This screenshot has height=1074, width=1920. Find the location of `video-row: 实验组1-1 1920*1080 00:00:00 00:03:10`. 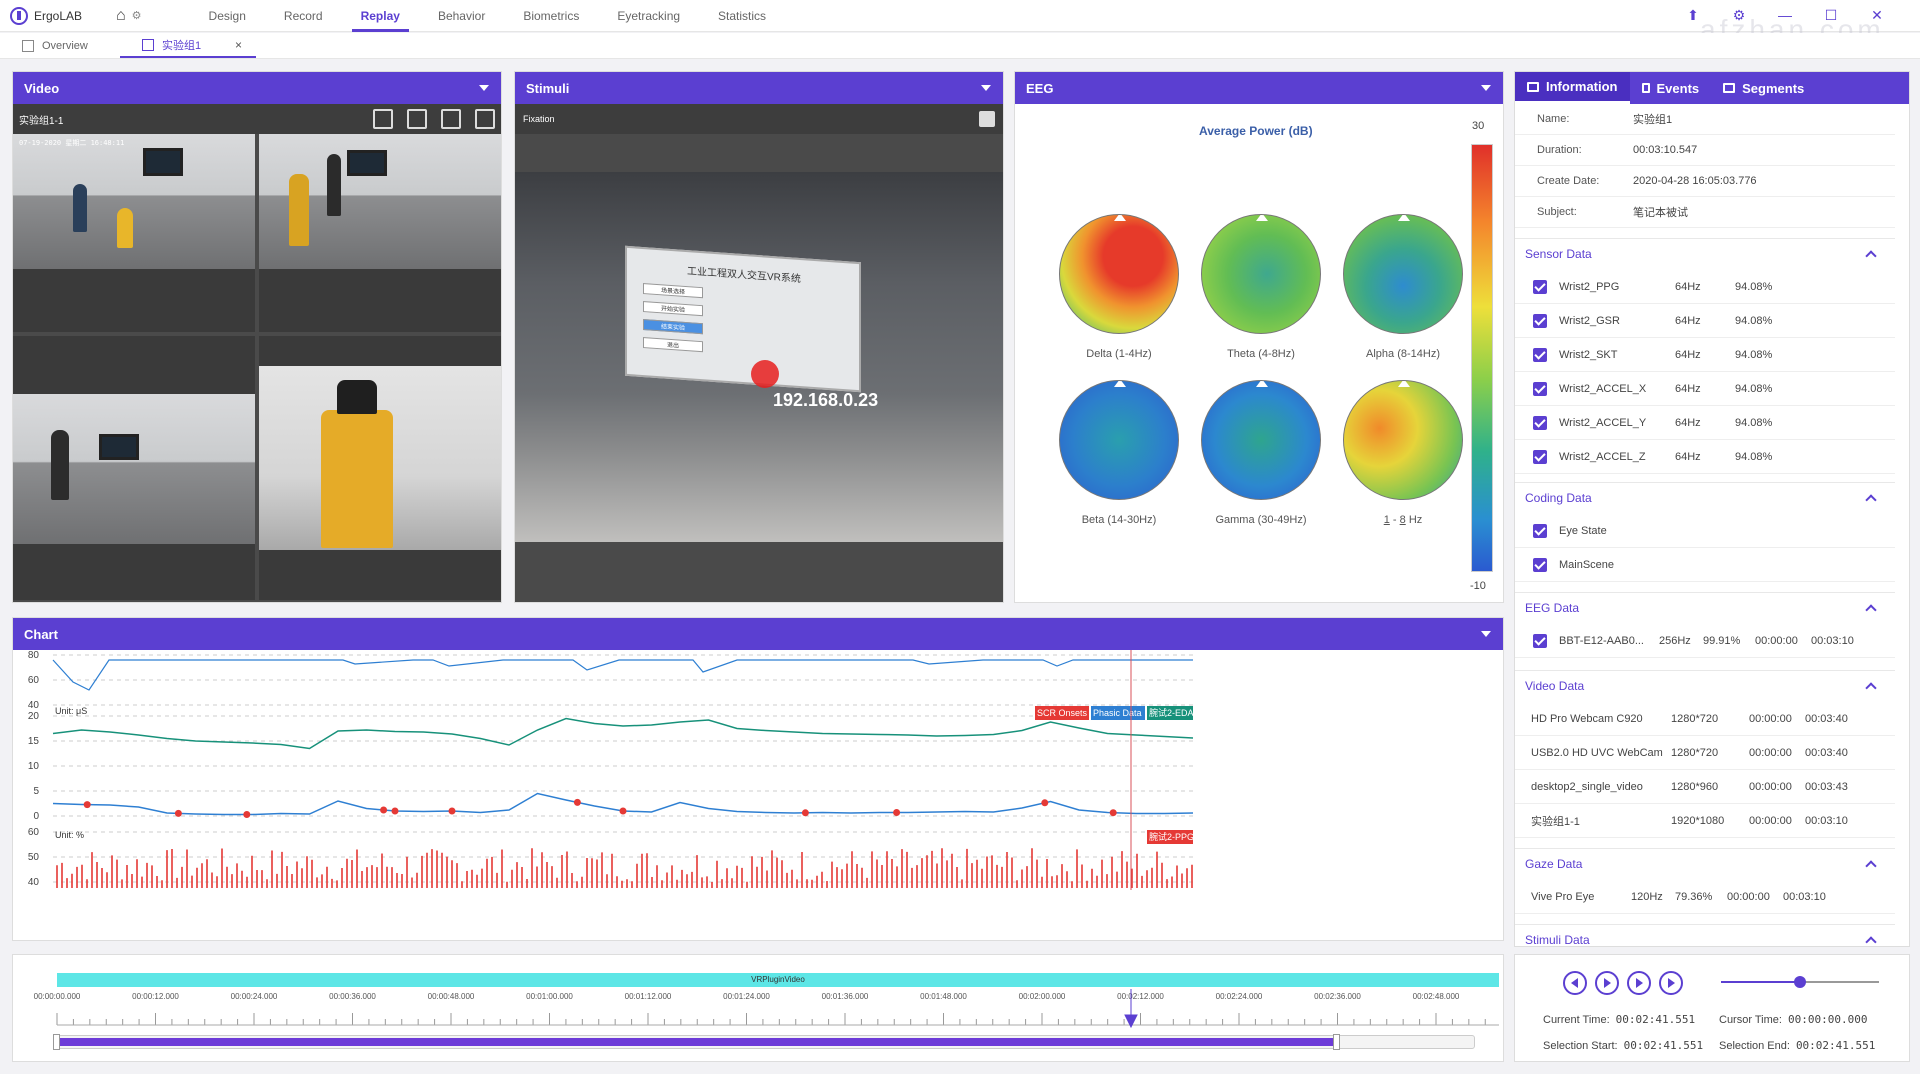

video-row: 实验组1-1 1920*1080 00:00:00 00:03:10 is located at coordinates (1705, 821).